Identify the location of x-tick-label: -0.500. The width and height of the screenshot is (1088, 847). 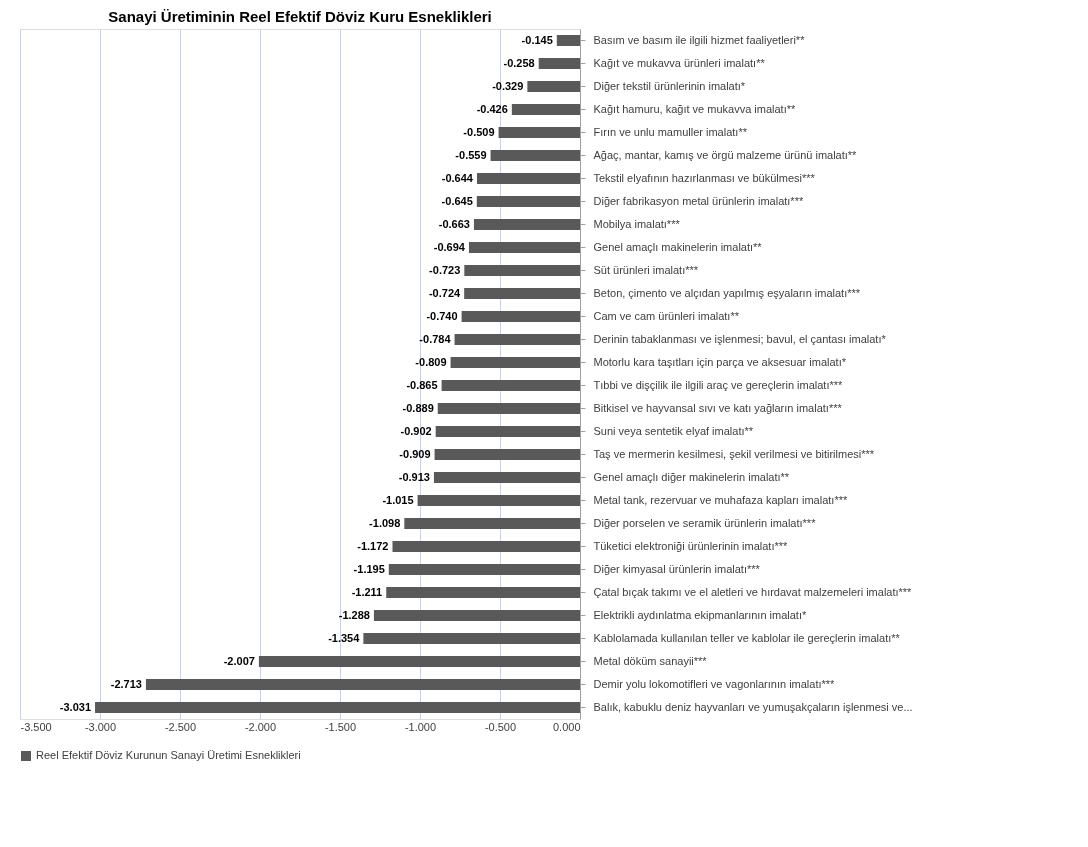
(500, 726).